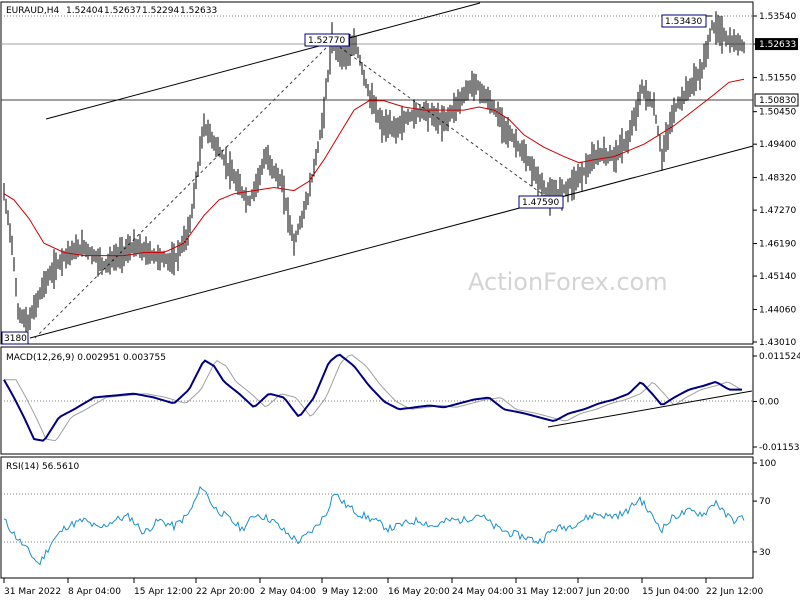 Image resolution: width=800 pixels, height=604 pixels. I want to click on annotation-low-1: 3180, so click(15, 338).